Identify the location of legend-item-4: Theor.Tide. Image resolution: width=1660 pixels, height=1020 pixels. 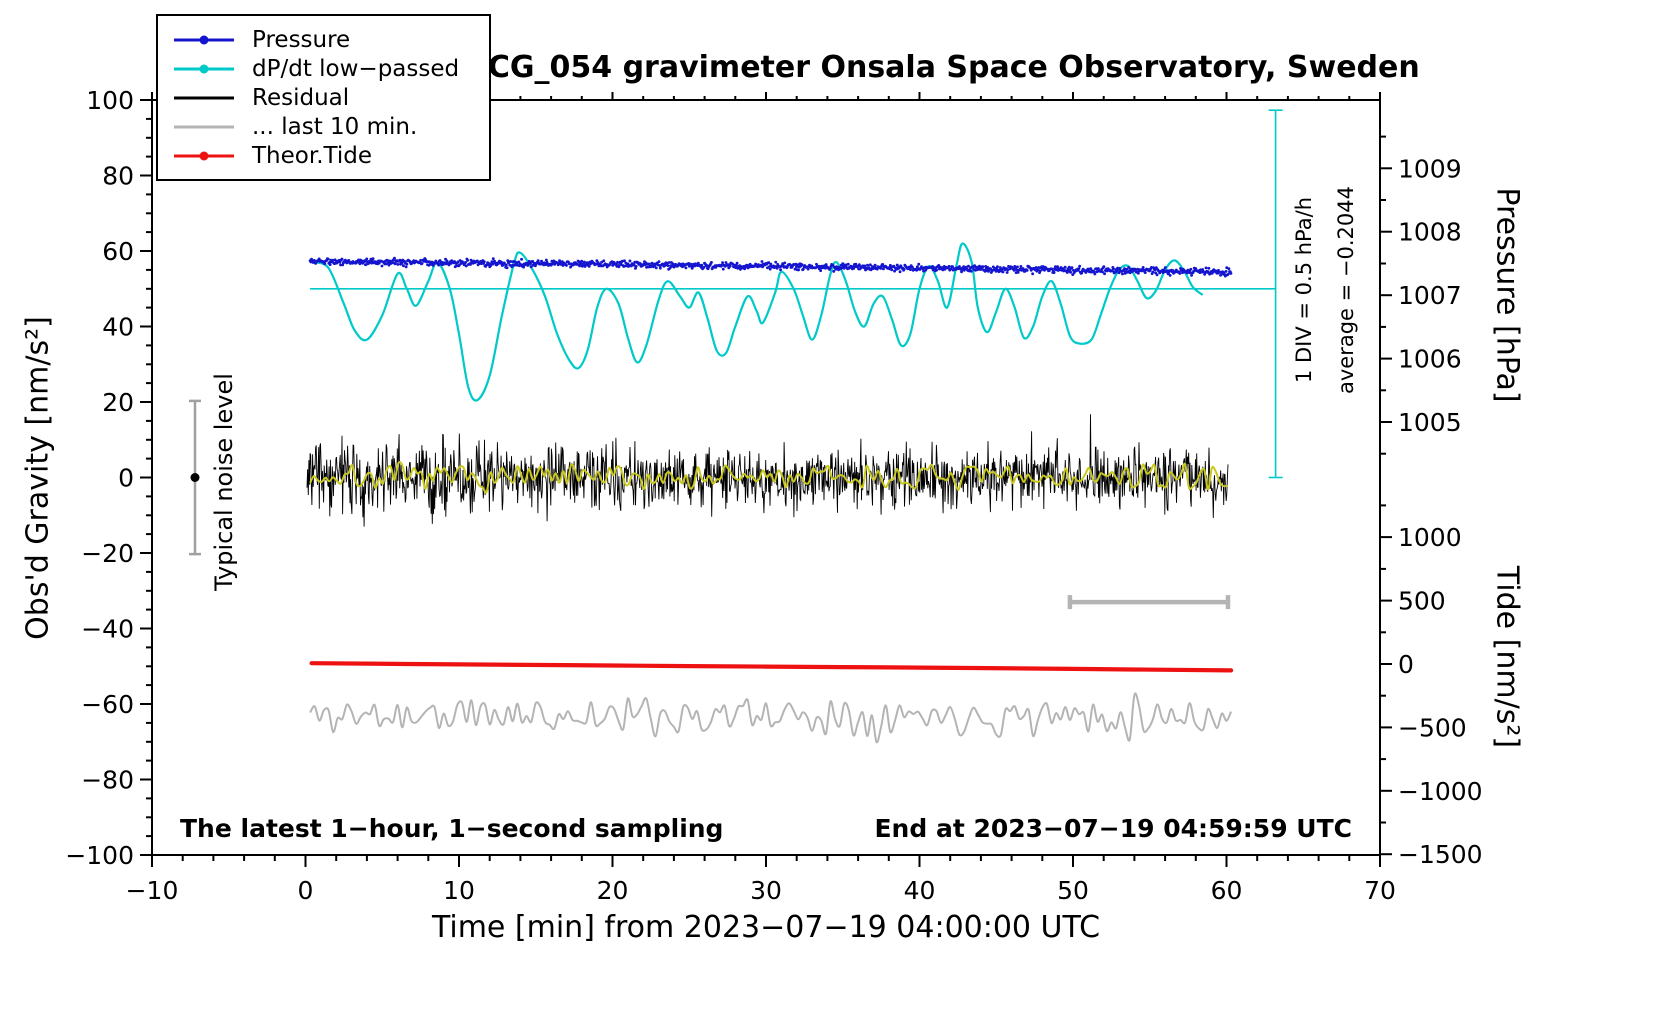
(315, 155).